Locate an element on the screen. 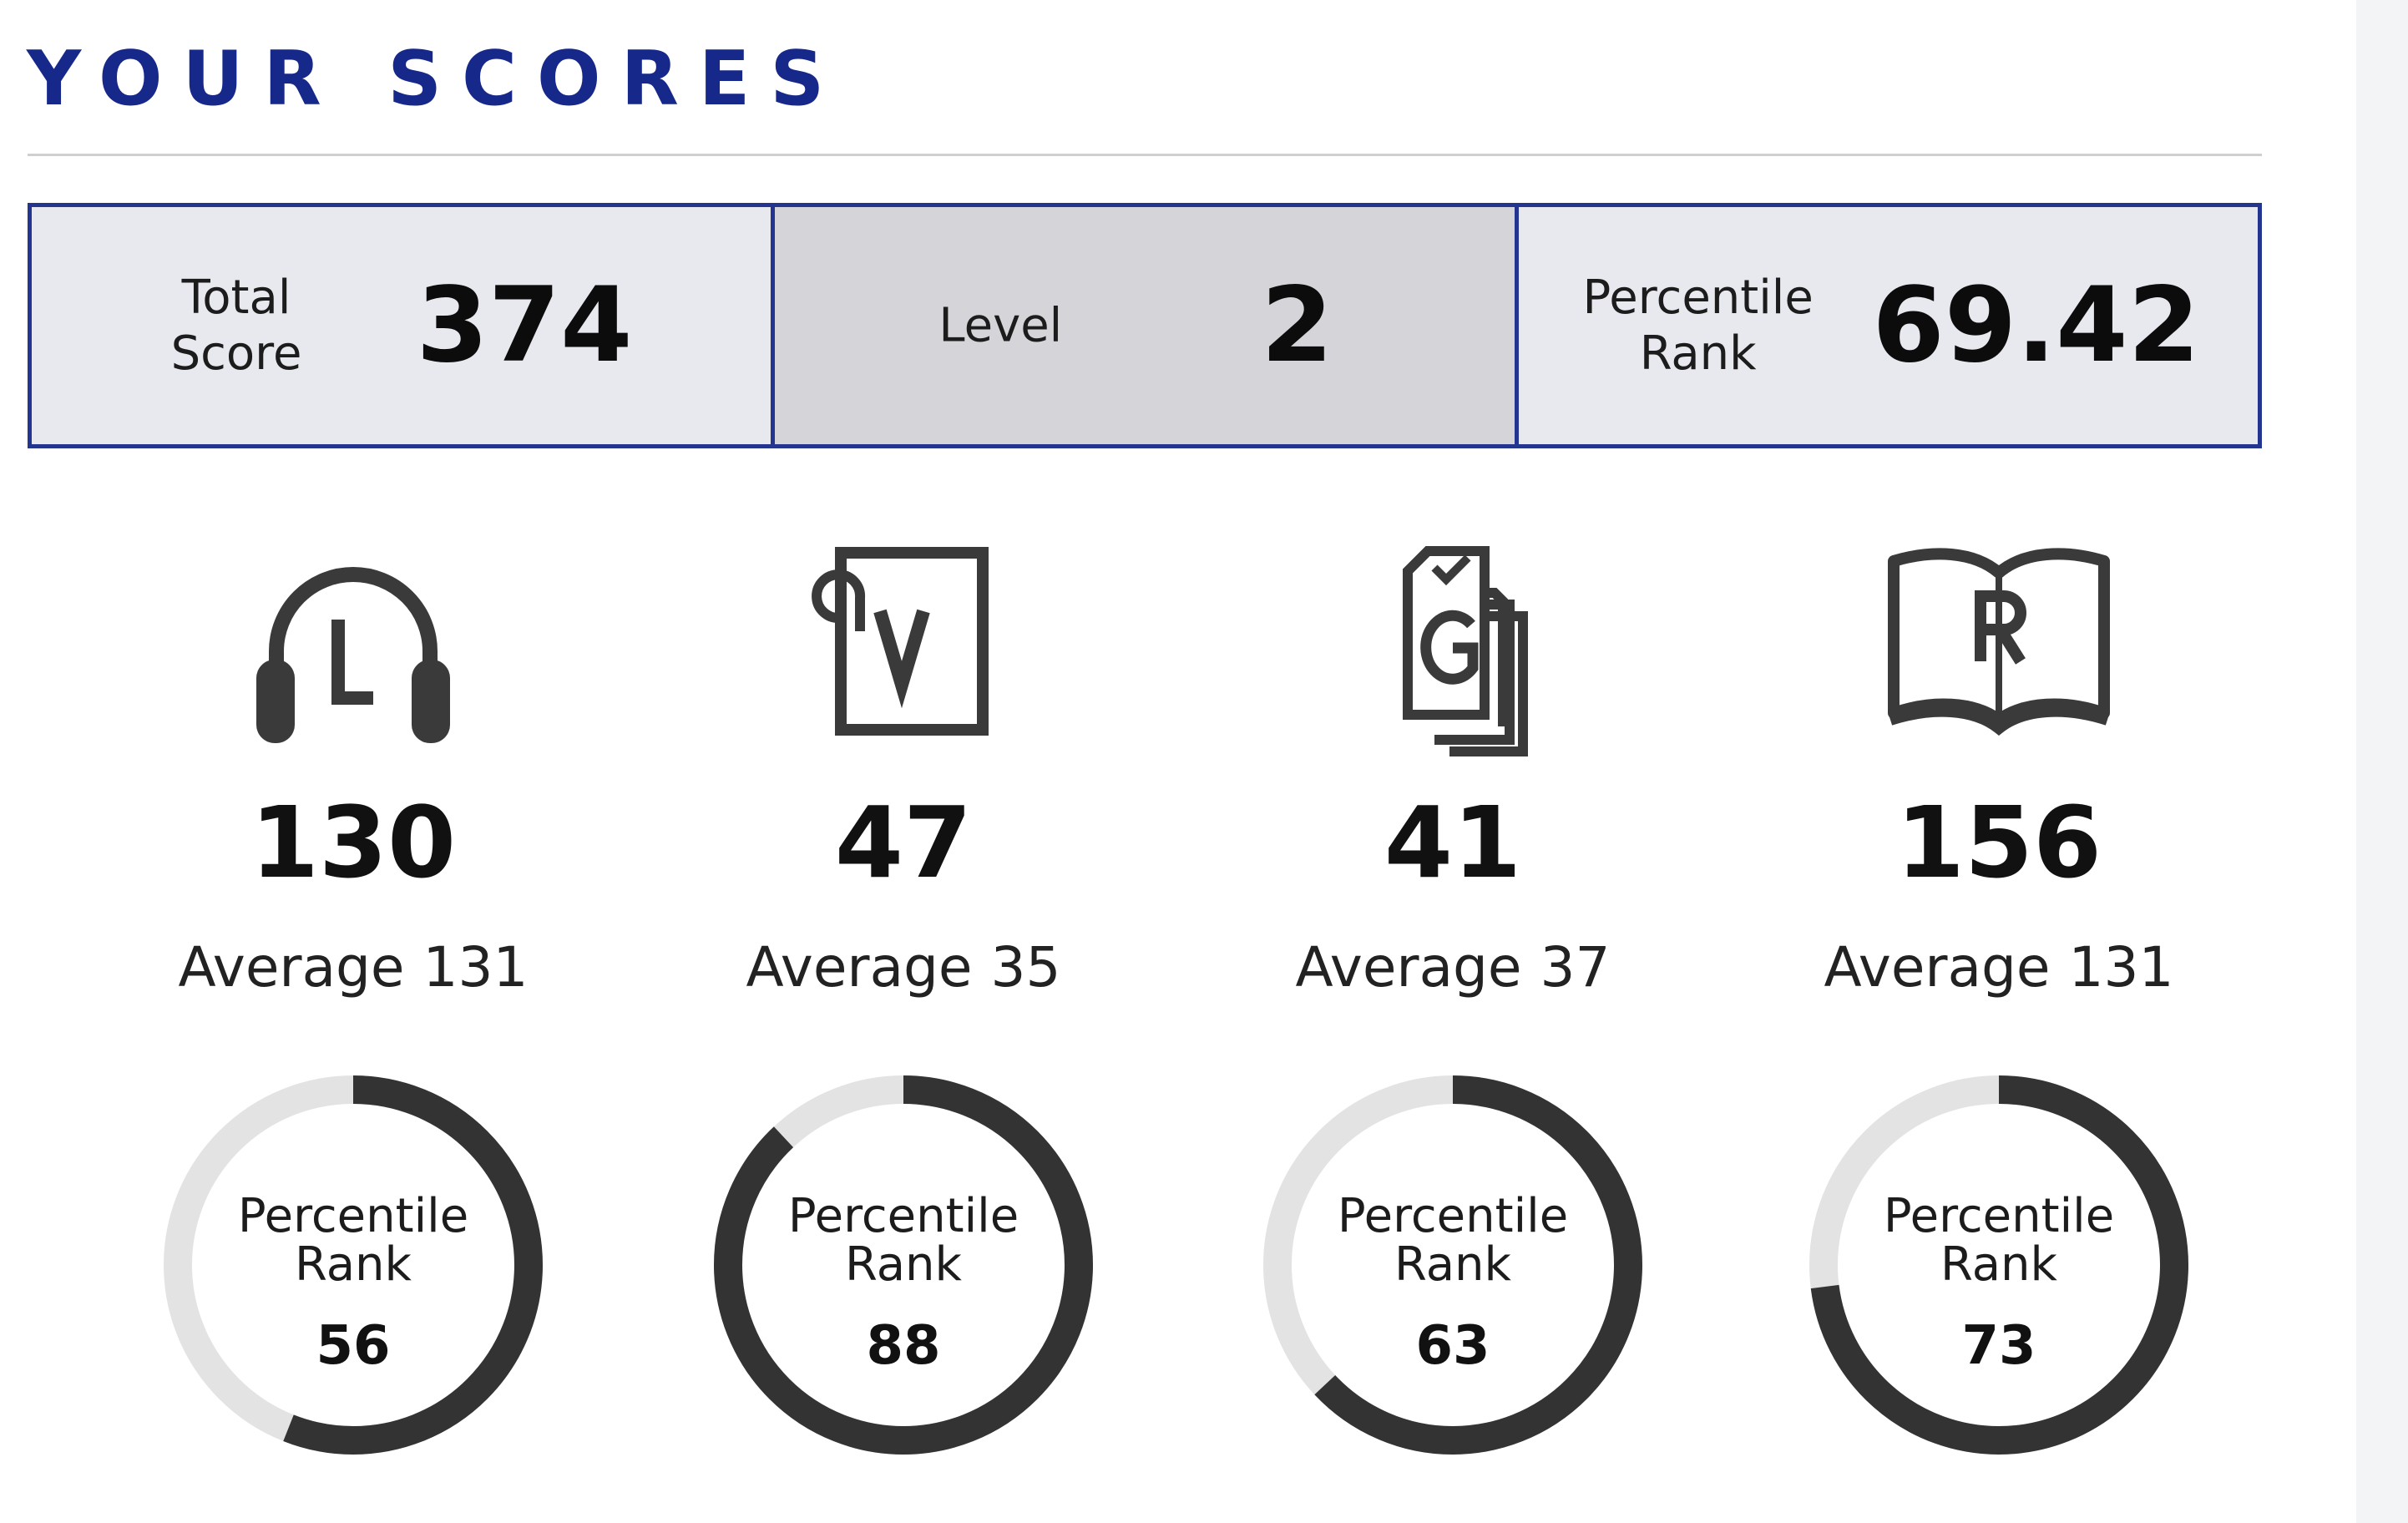 Image resolution: width=2408 pixels, height=1523 pixels. section-score: 156 is located at coordinates (1998, 842).